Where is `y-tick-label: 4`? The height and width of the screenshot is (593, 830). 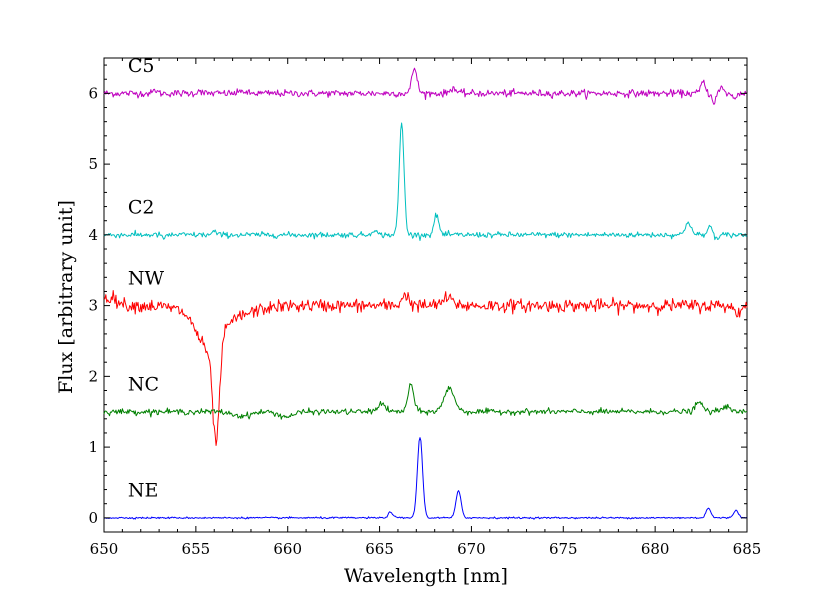
y-tick-label: 4 is located at coordinates (93, 235).